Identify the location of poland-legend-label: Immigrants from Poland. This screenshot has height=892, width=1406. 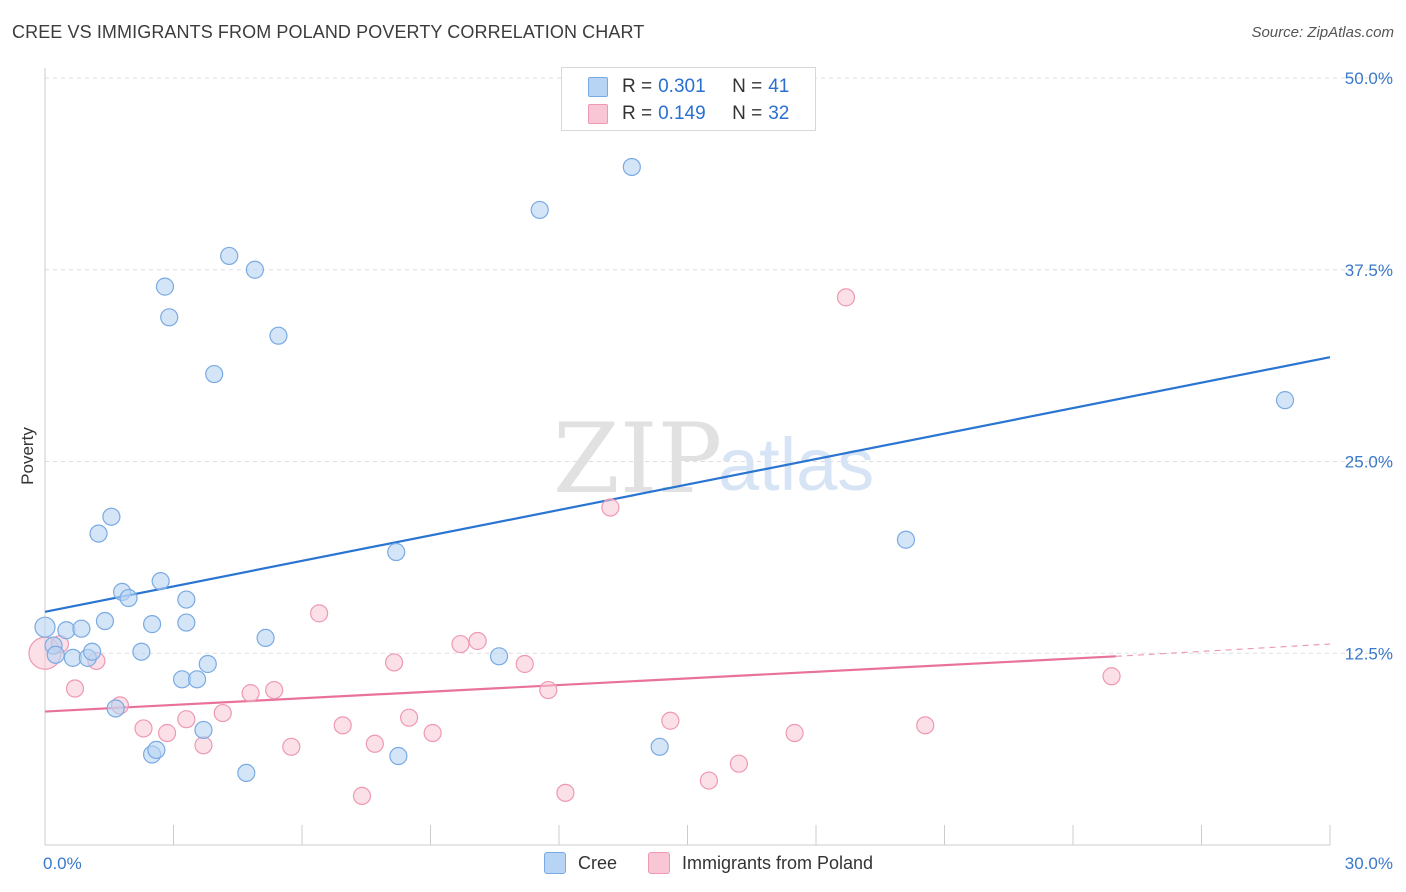
(778, 862).